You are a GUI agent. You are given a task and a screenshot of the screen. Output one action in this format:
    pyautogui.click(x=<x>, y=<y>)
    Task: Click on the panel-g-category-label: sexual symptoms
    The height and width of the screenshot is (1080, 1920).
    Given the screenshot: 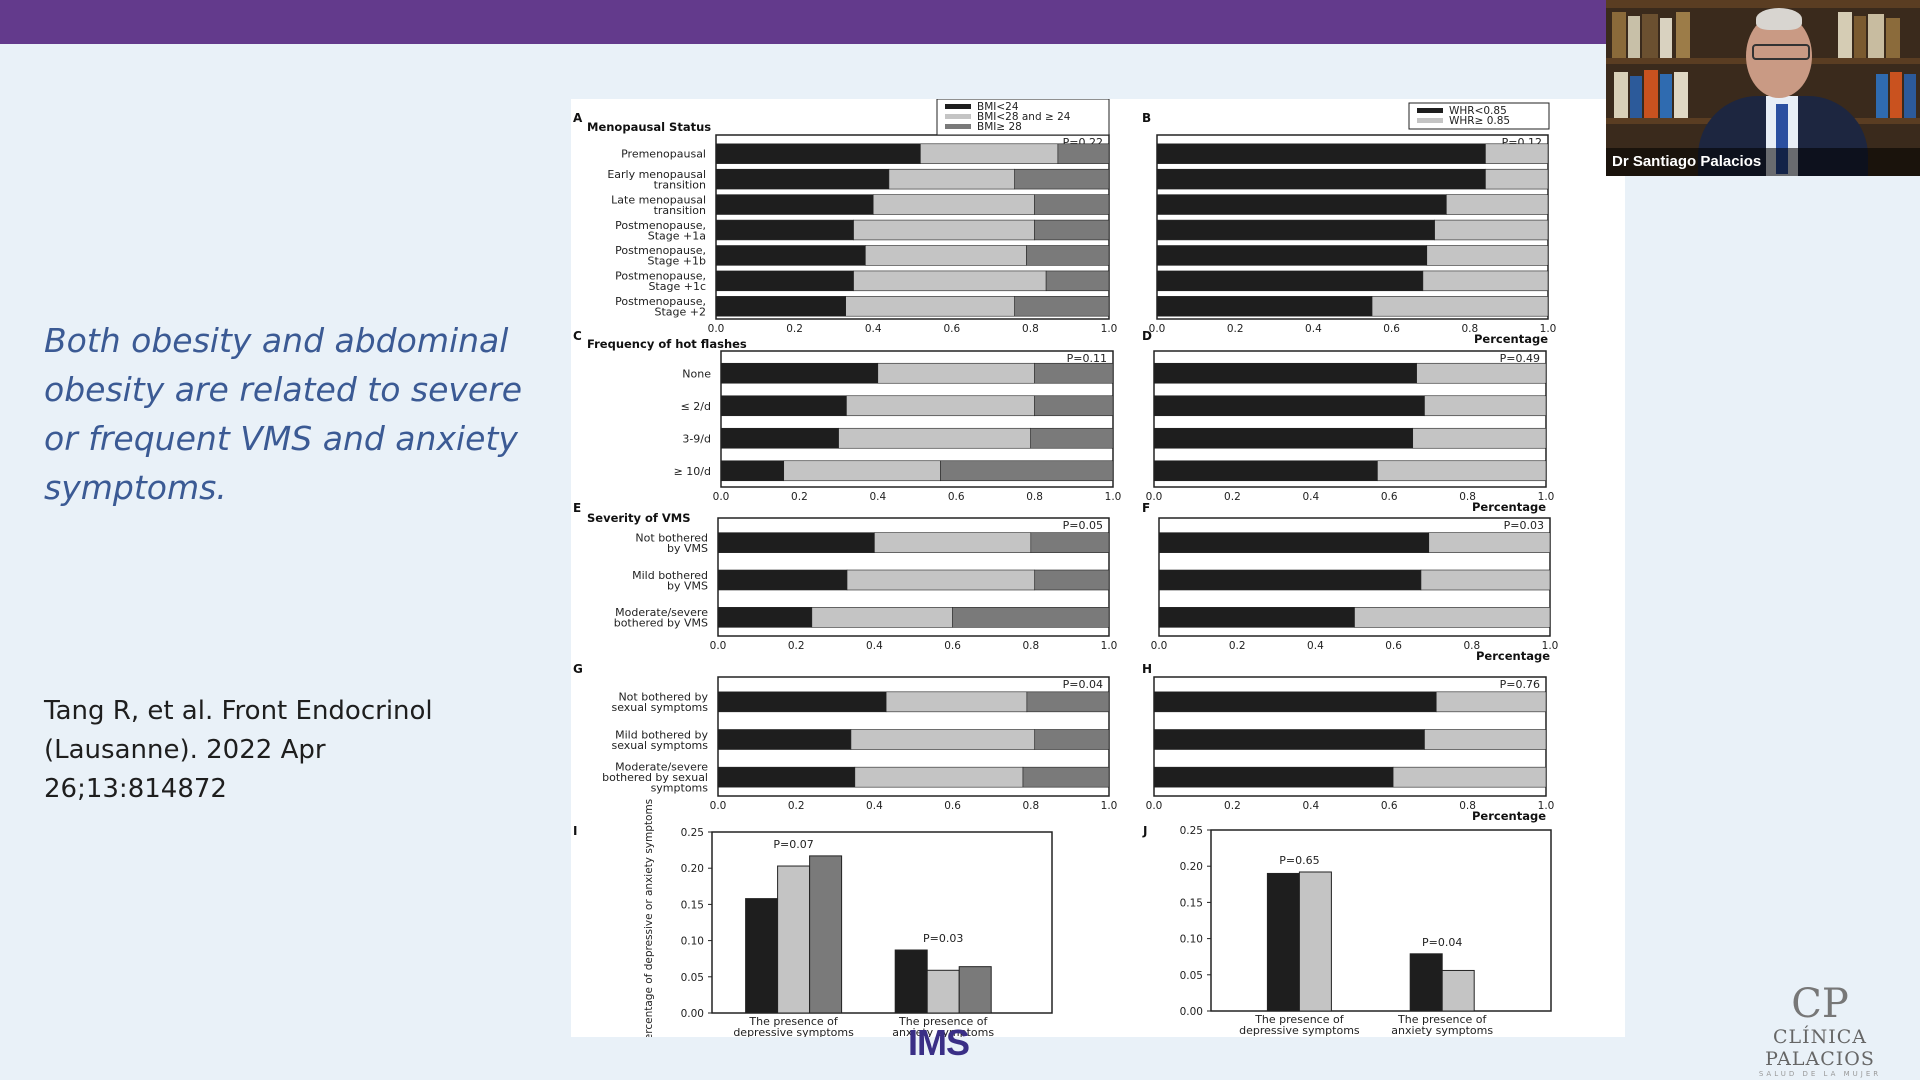 What is the action you would take?
    pyautogui.click(x=659, y=745)
    